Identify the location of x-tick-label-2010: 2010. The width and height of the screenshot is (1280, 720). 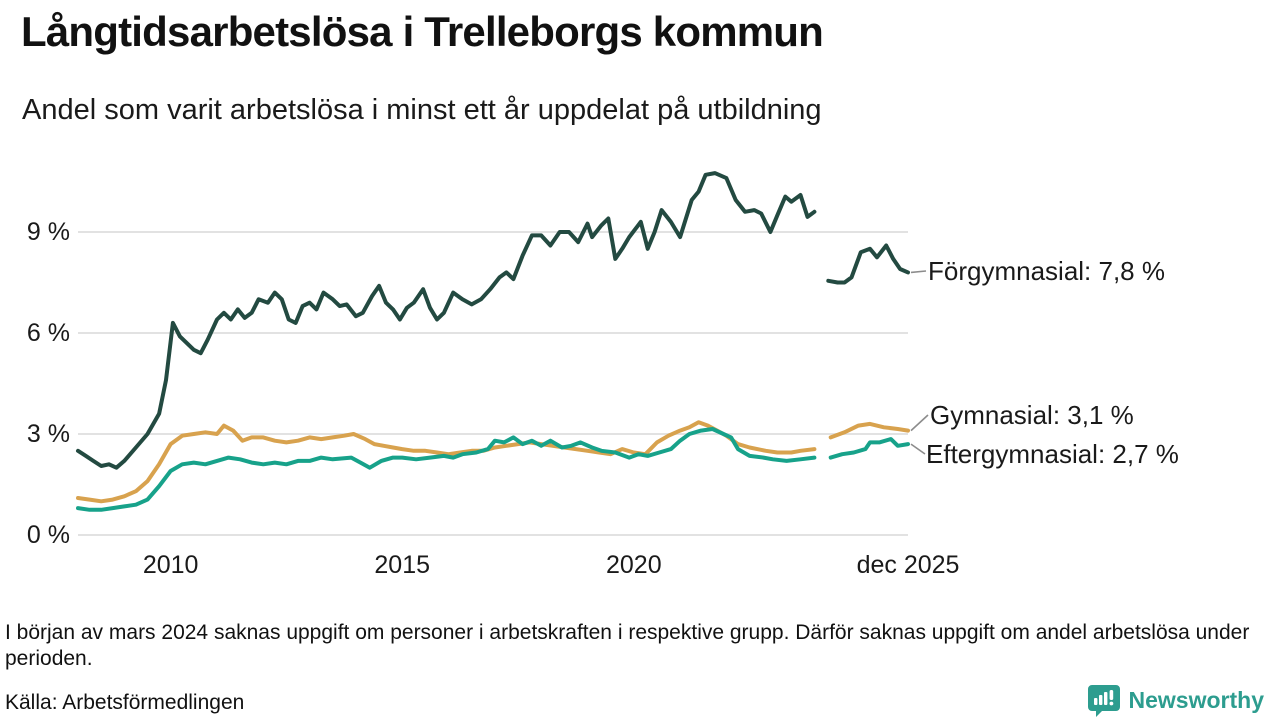
(170, 565).